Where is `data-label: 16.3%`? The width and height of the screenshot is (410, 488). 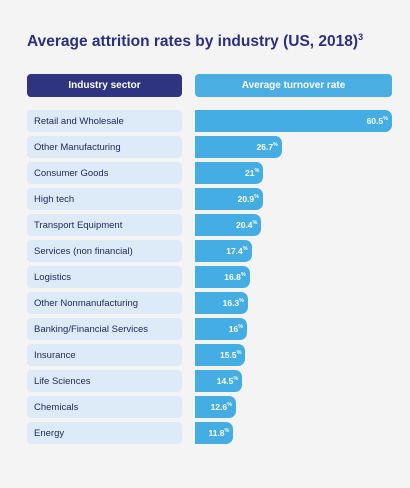 data-label: 16.3% is located at coordinates (233, 303).